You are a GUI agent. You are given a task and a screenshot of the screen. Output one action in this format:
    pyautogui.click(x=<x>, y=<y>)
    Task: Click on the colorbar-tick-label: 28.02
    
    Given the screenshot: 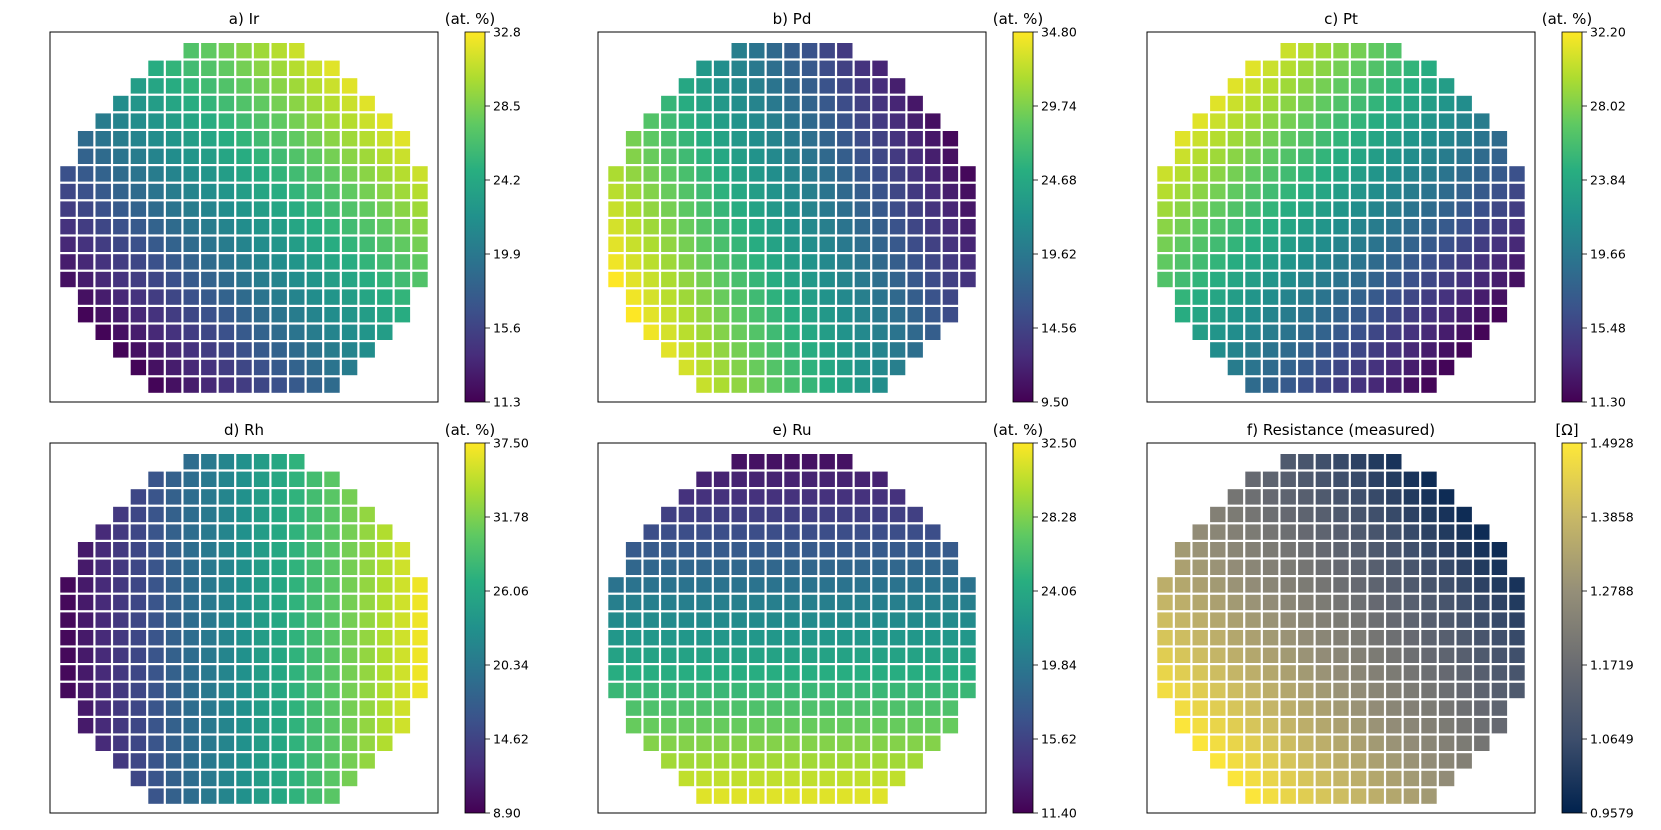 What is the action you would take?
    pyautogui.click(x=1608, y=106)
    